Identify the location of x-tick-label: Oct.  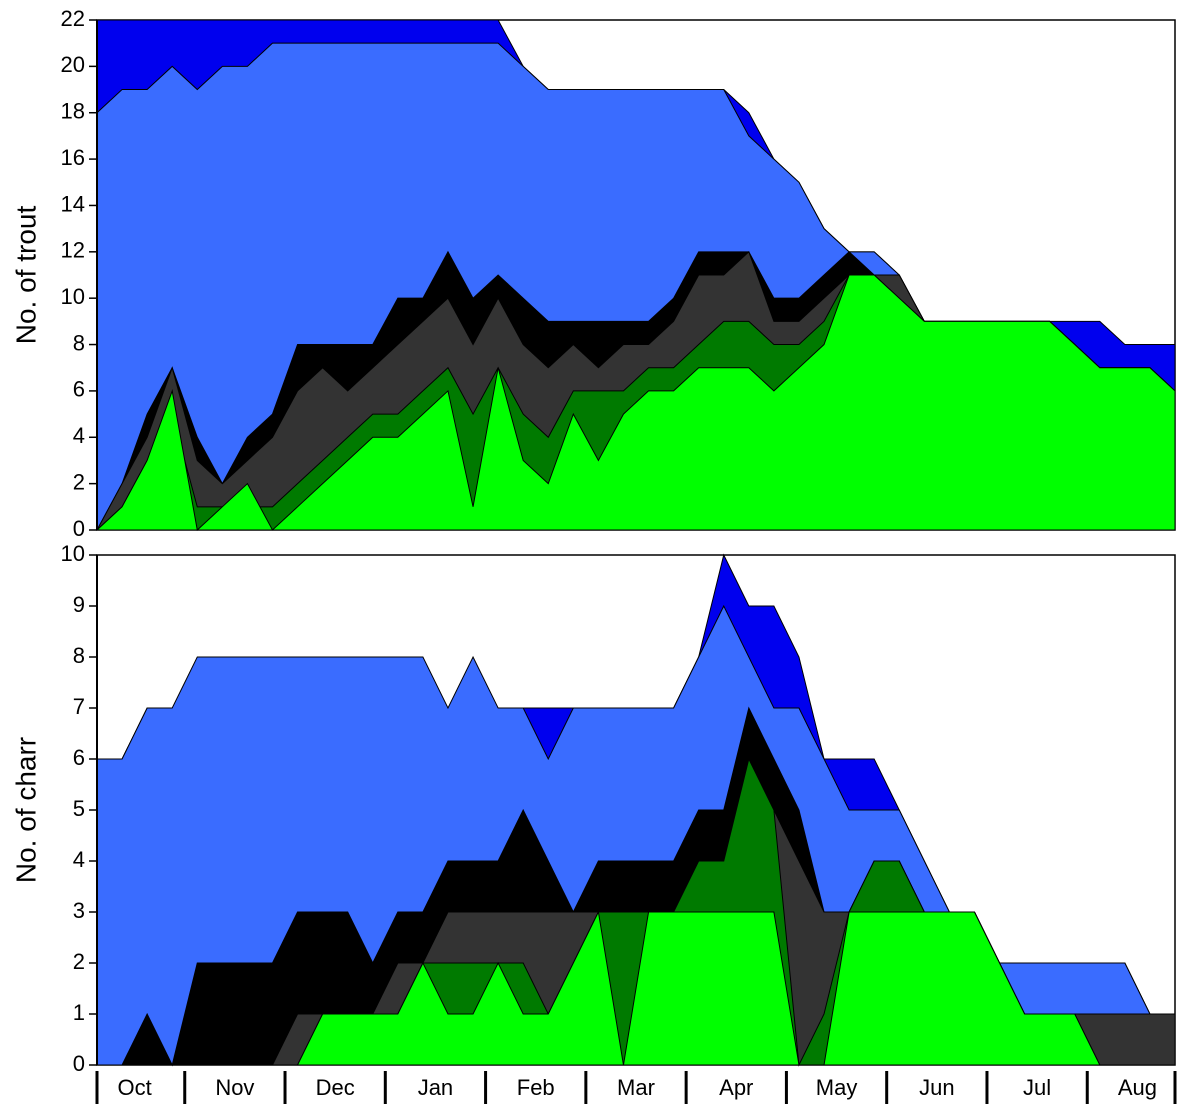
(134, 1087).